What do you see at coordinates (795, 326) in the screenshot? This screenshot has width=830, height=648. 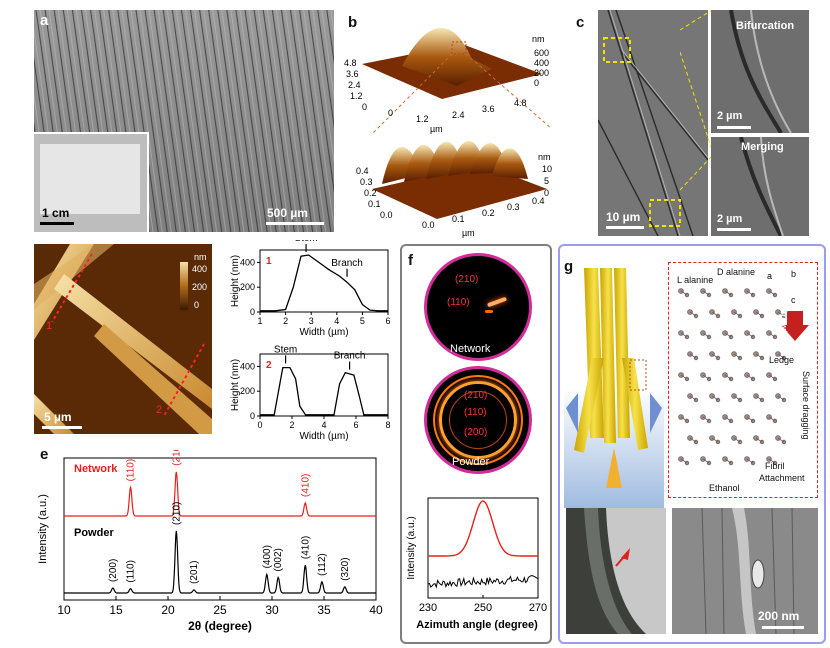 I see `growth-arrow-icon` at bounding box center [795, 326].